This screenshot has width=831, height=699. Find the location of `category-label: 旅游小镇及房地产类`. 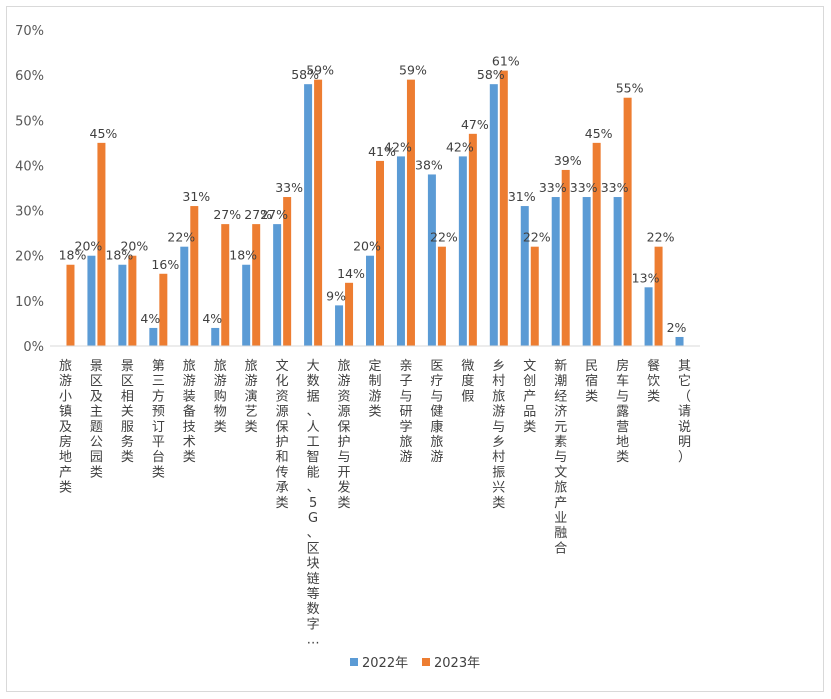

category-label: 旅游小镇及房地产类 is located at coordinates (65, 427).